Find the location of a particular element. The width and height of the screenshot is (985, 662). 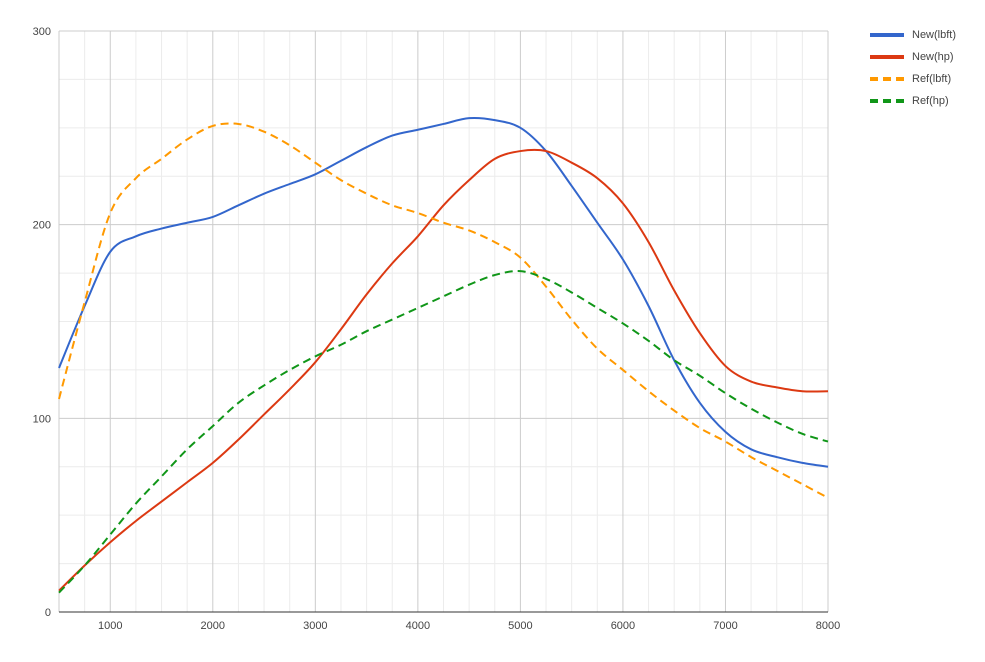

legend-item-1: New(hp) is located at coordinates (926, 57).